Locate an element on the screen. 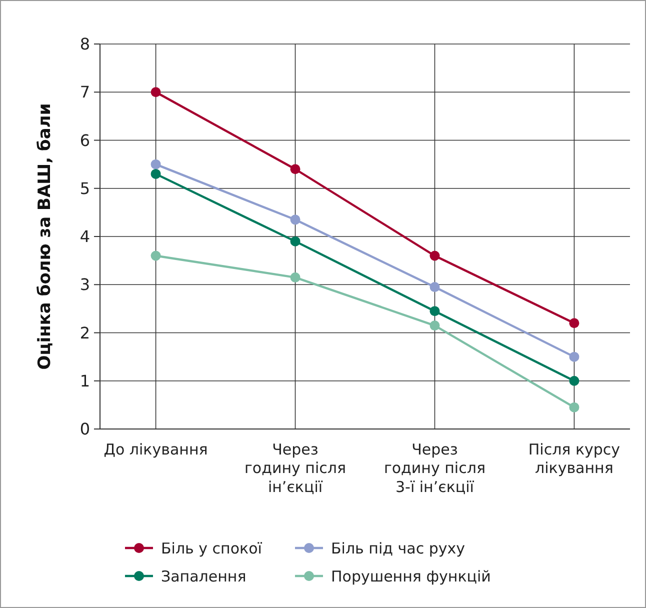 The height and width of the screenshot is (608, 646). x-tick-label: До лікування is located at coordinates (156, 449).